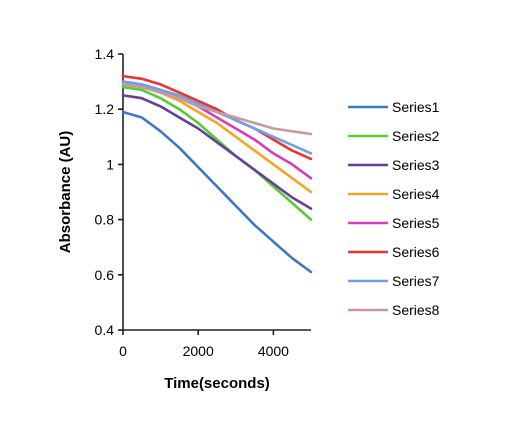  I want to click on series-line-series2, so click(217, 153).